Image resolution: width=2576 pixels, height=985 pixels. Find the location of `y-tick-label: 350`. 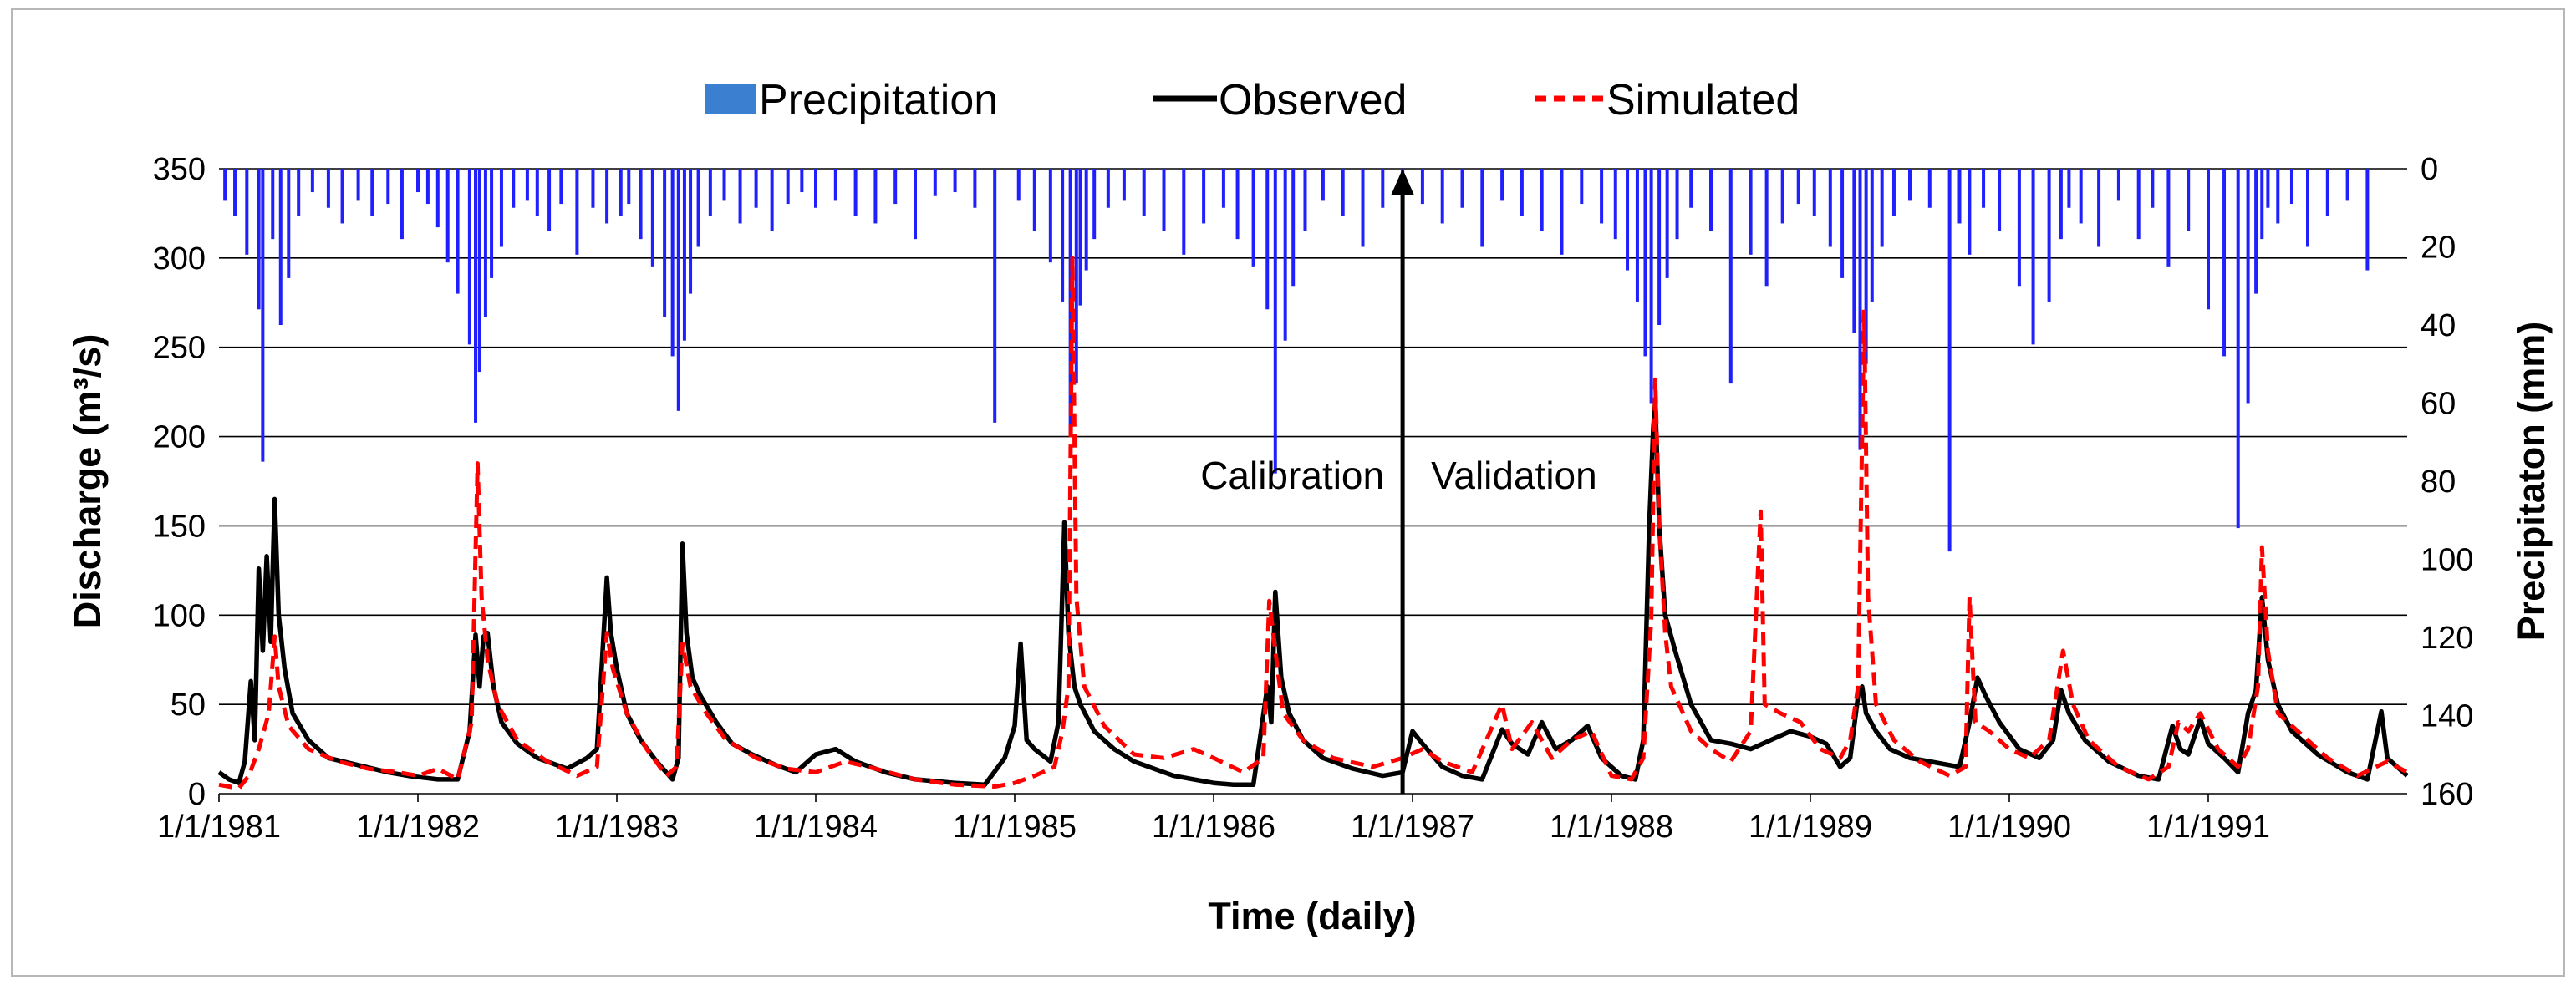

y-tick-label: 350 is located at coordinates (179, 169).